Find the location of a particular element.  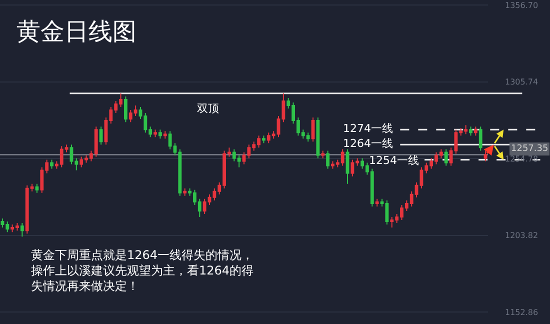

ref-line-label: 双顶 is located at coordinates (208, 108).